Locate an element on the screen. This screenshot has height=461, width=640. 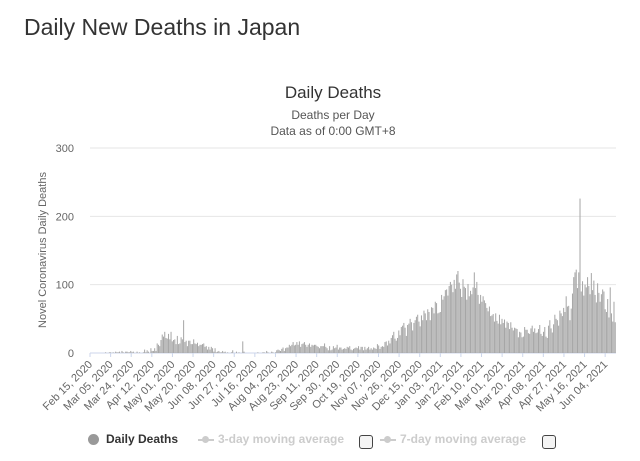
legend-item-3day: 3-day moving average is located at coordinates (271, 439).